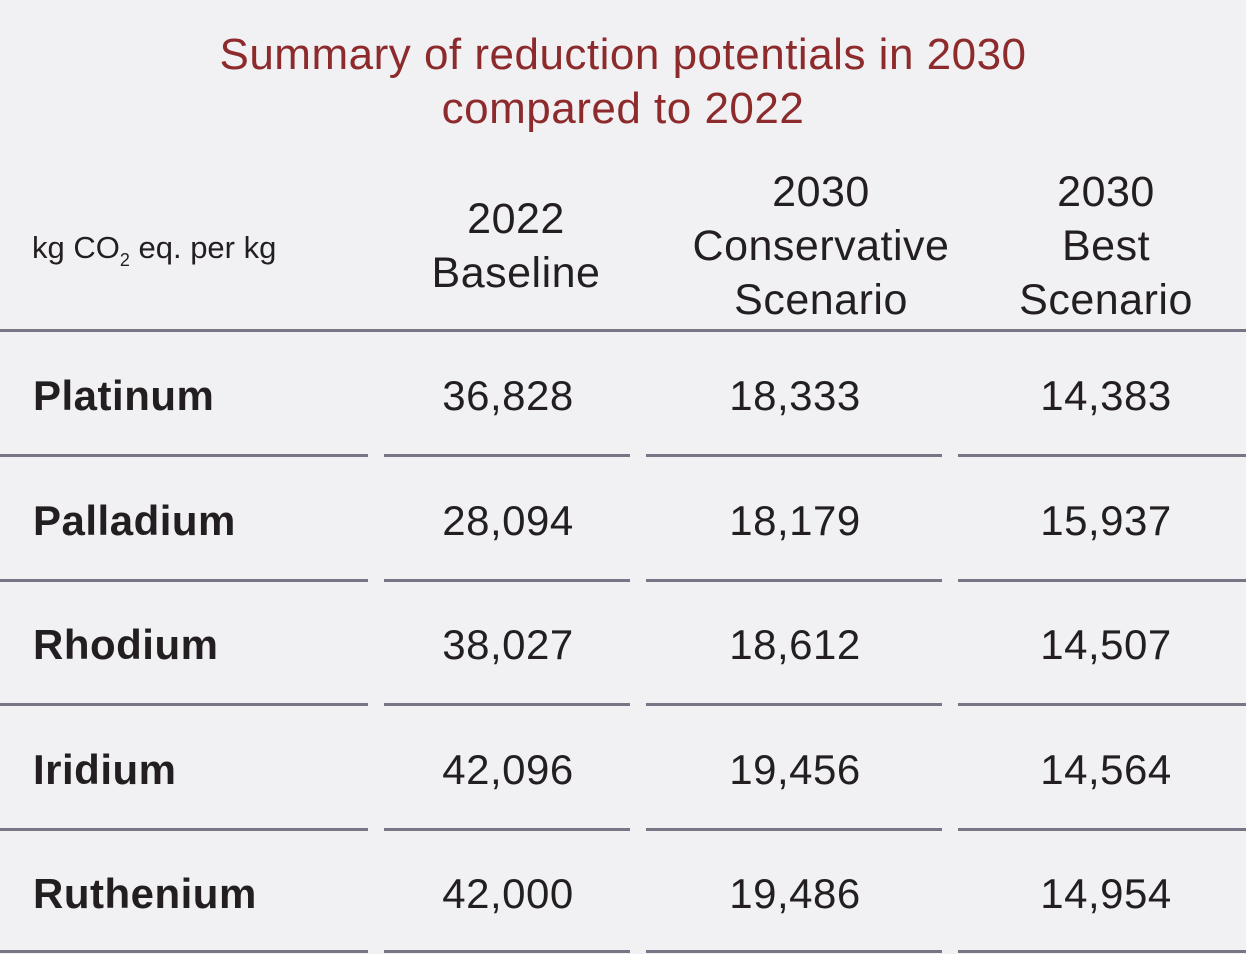 The height and width of the screenshot is (954, 1246). I want to click on column-header-baseline-line-1: 2022, so click(516, 219).